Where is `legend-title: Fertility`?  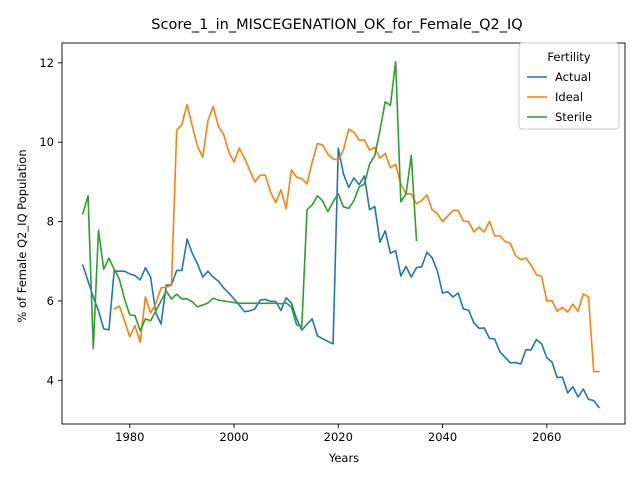 legend-title: Fertility is located at coordinates (568, 57).